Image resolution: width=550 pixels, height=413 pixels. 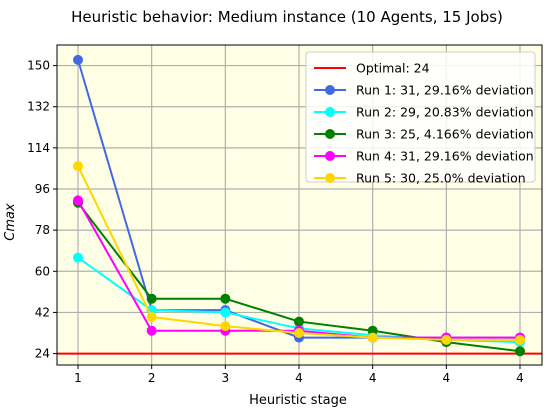 I want to click on legend-box, so click(x=420, y=117).